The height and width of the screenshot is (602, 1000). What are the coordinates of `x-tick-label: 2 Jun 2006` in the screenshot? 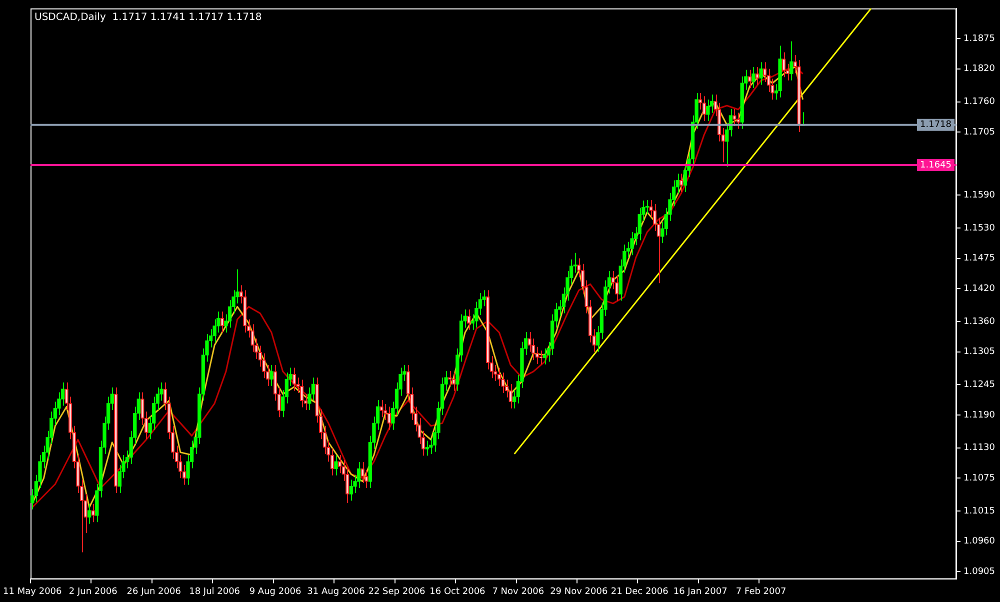 It's located at (93, 591).